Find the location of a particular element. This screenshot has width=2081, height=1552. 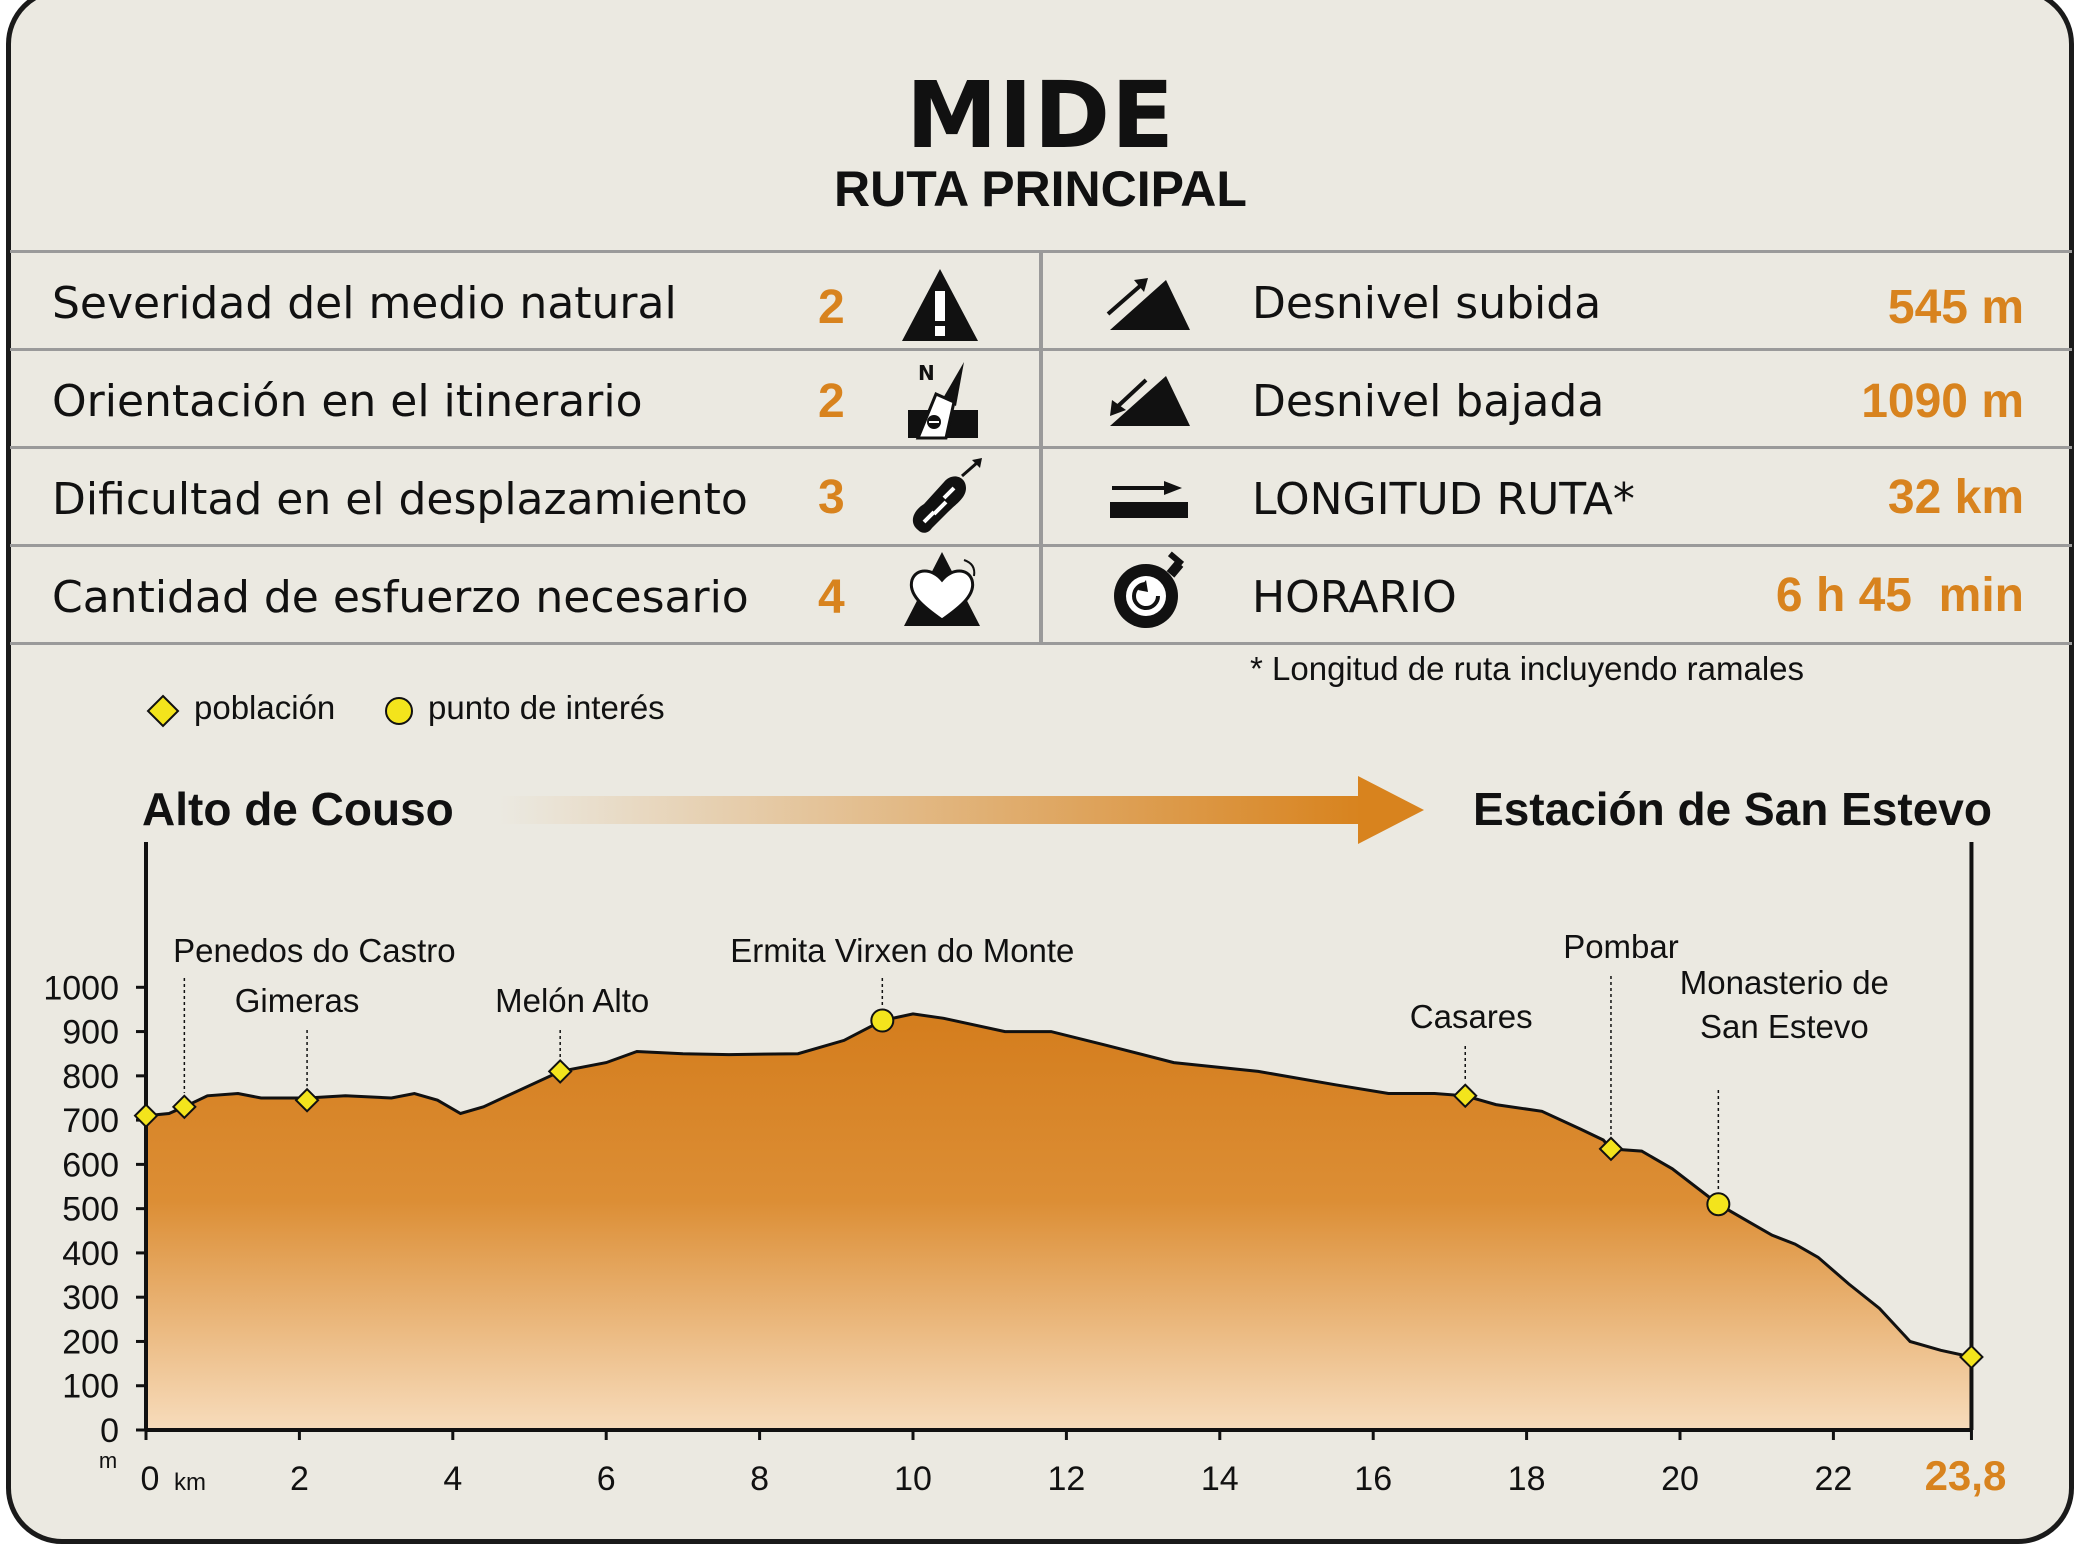

point-label: Casares is located at coordinates (1471, 1016).